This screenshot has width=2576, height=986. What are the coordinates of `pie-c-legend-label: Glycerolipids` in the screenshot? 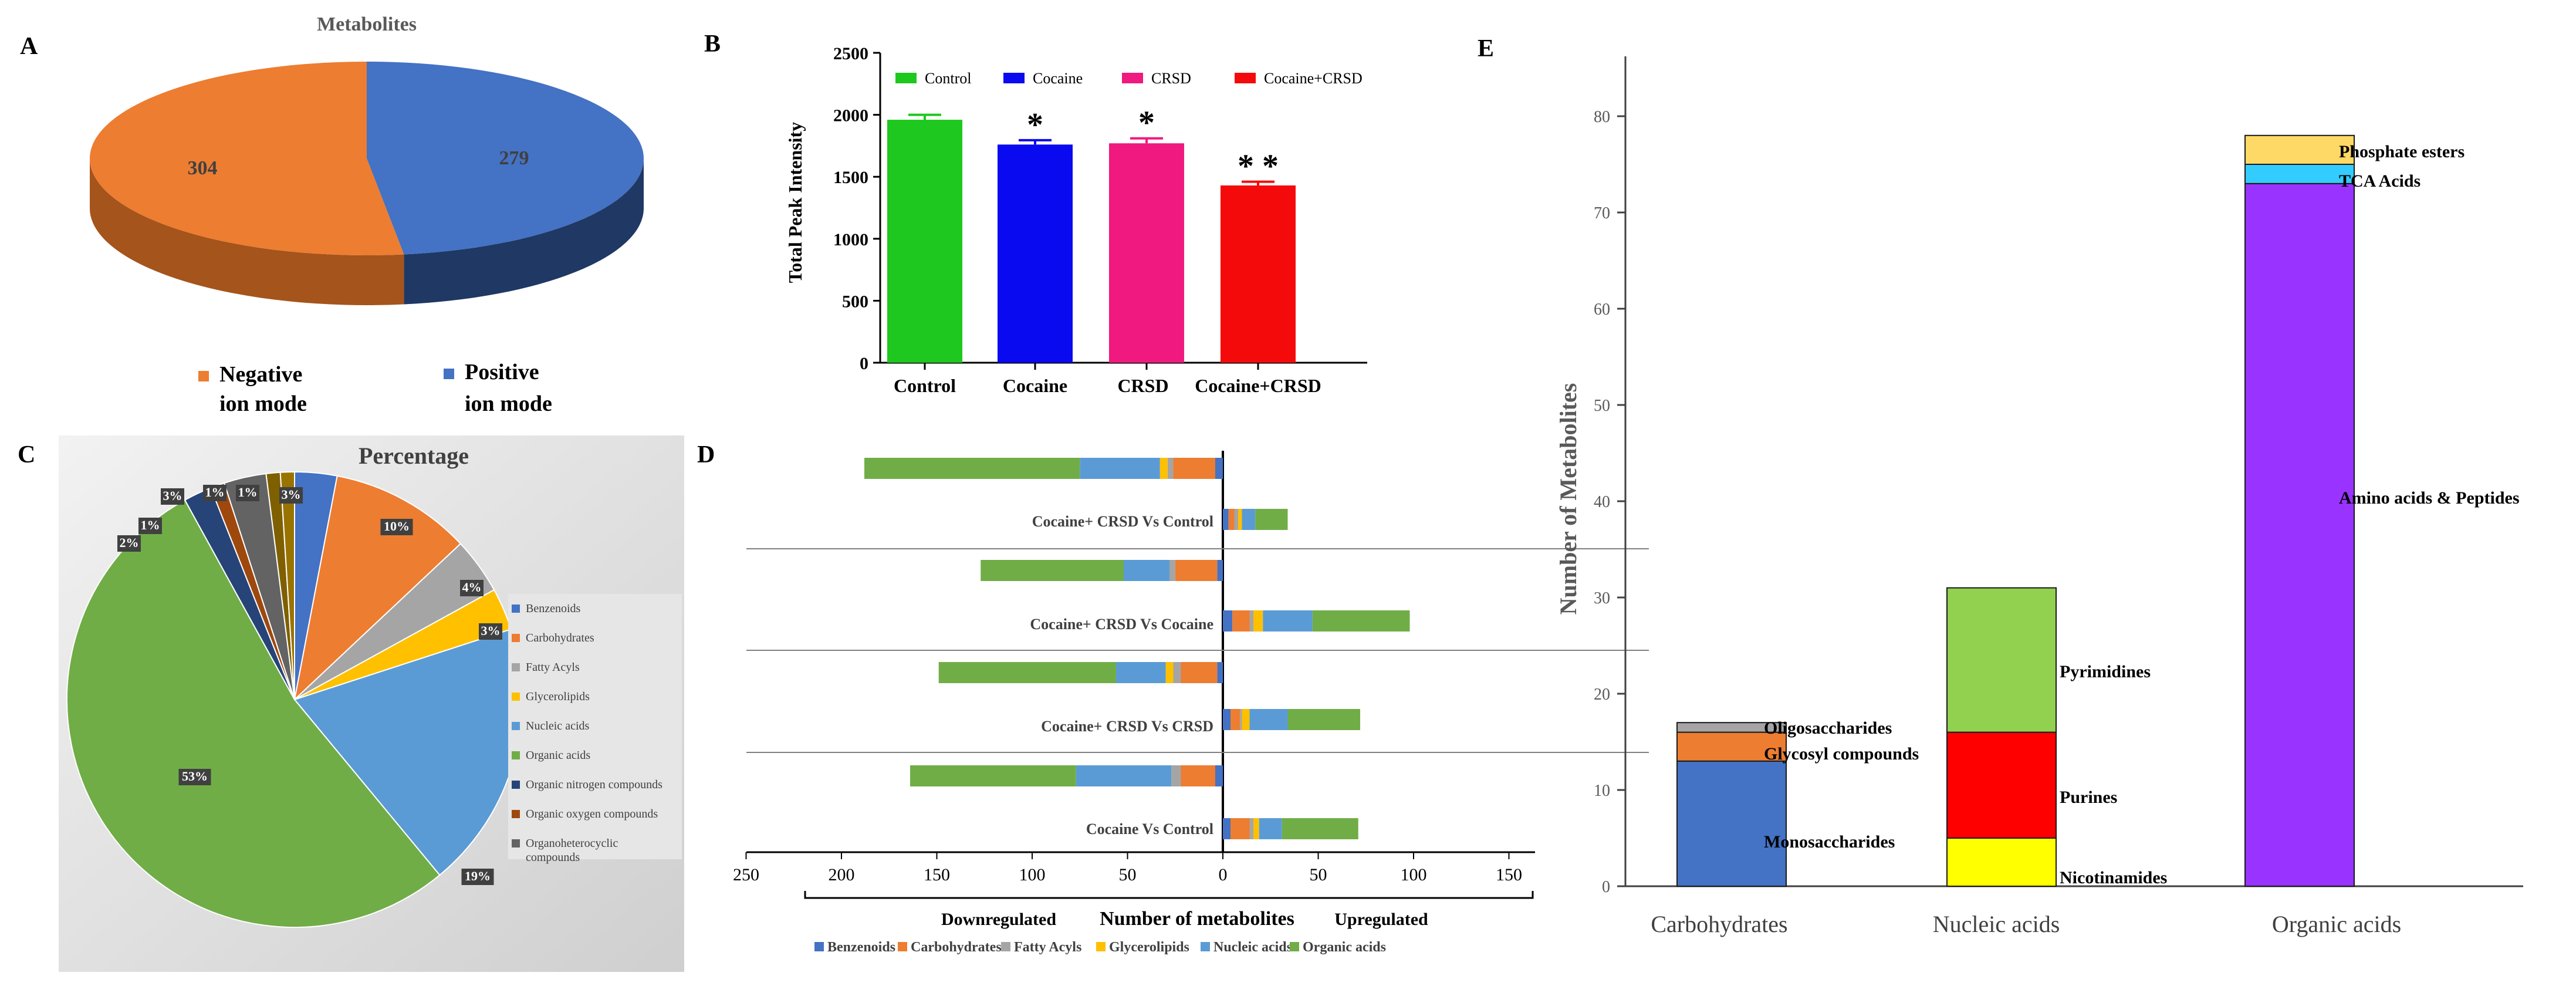 It's located at (558, 696).